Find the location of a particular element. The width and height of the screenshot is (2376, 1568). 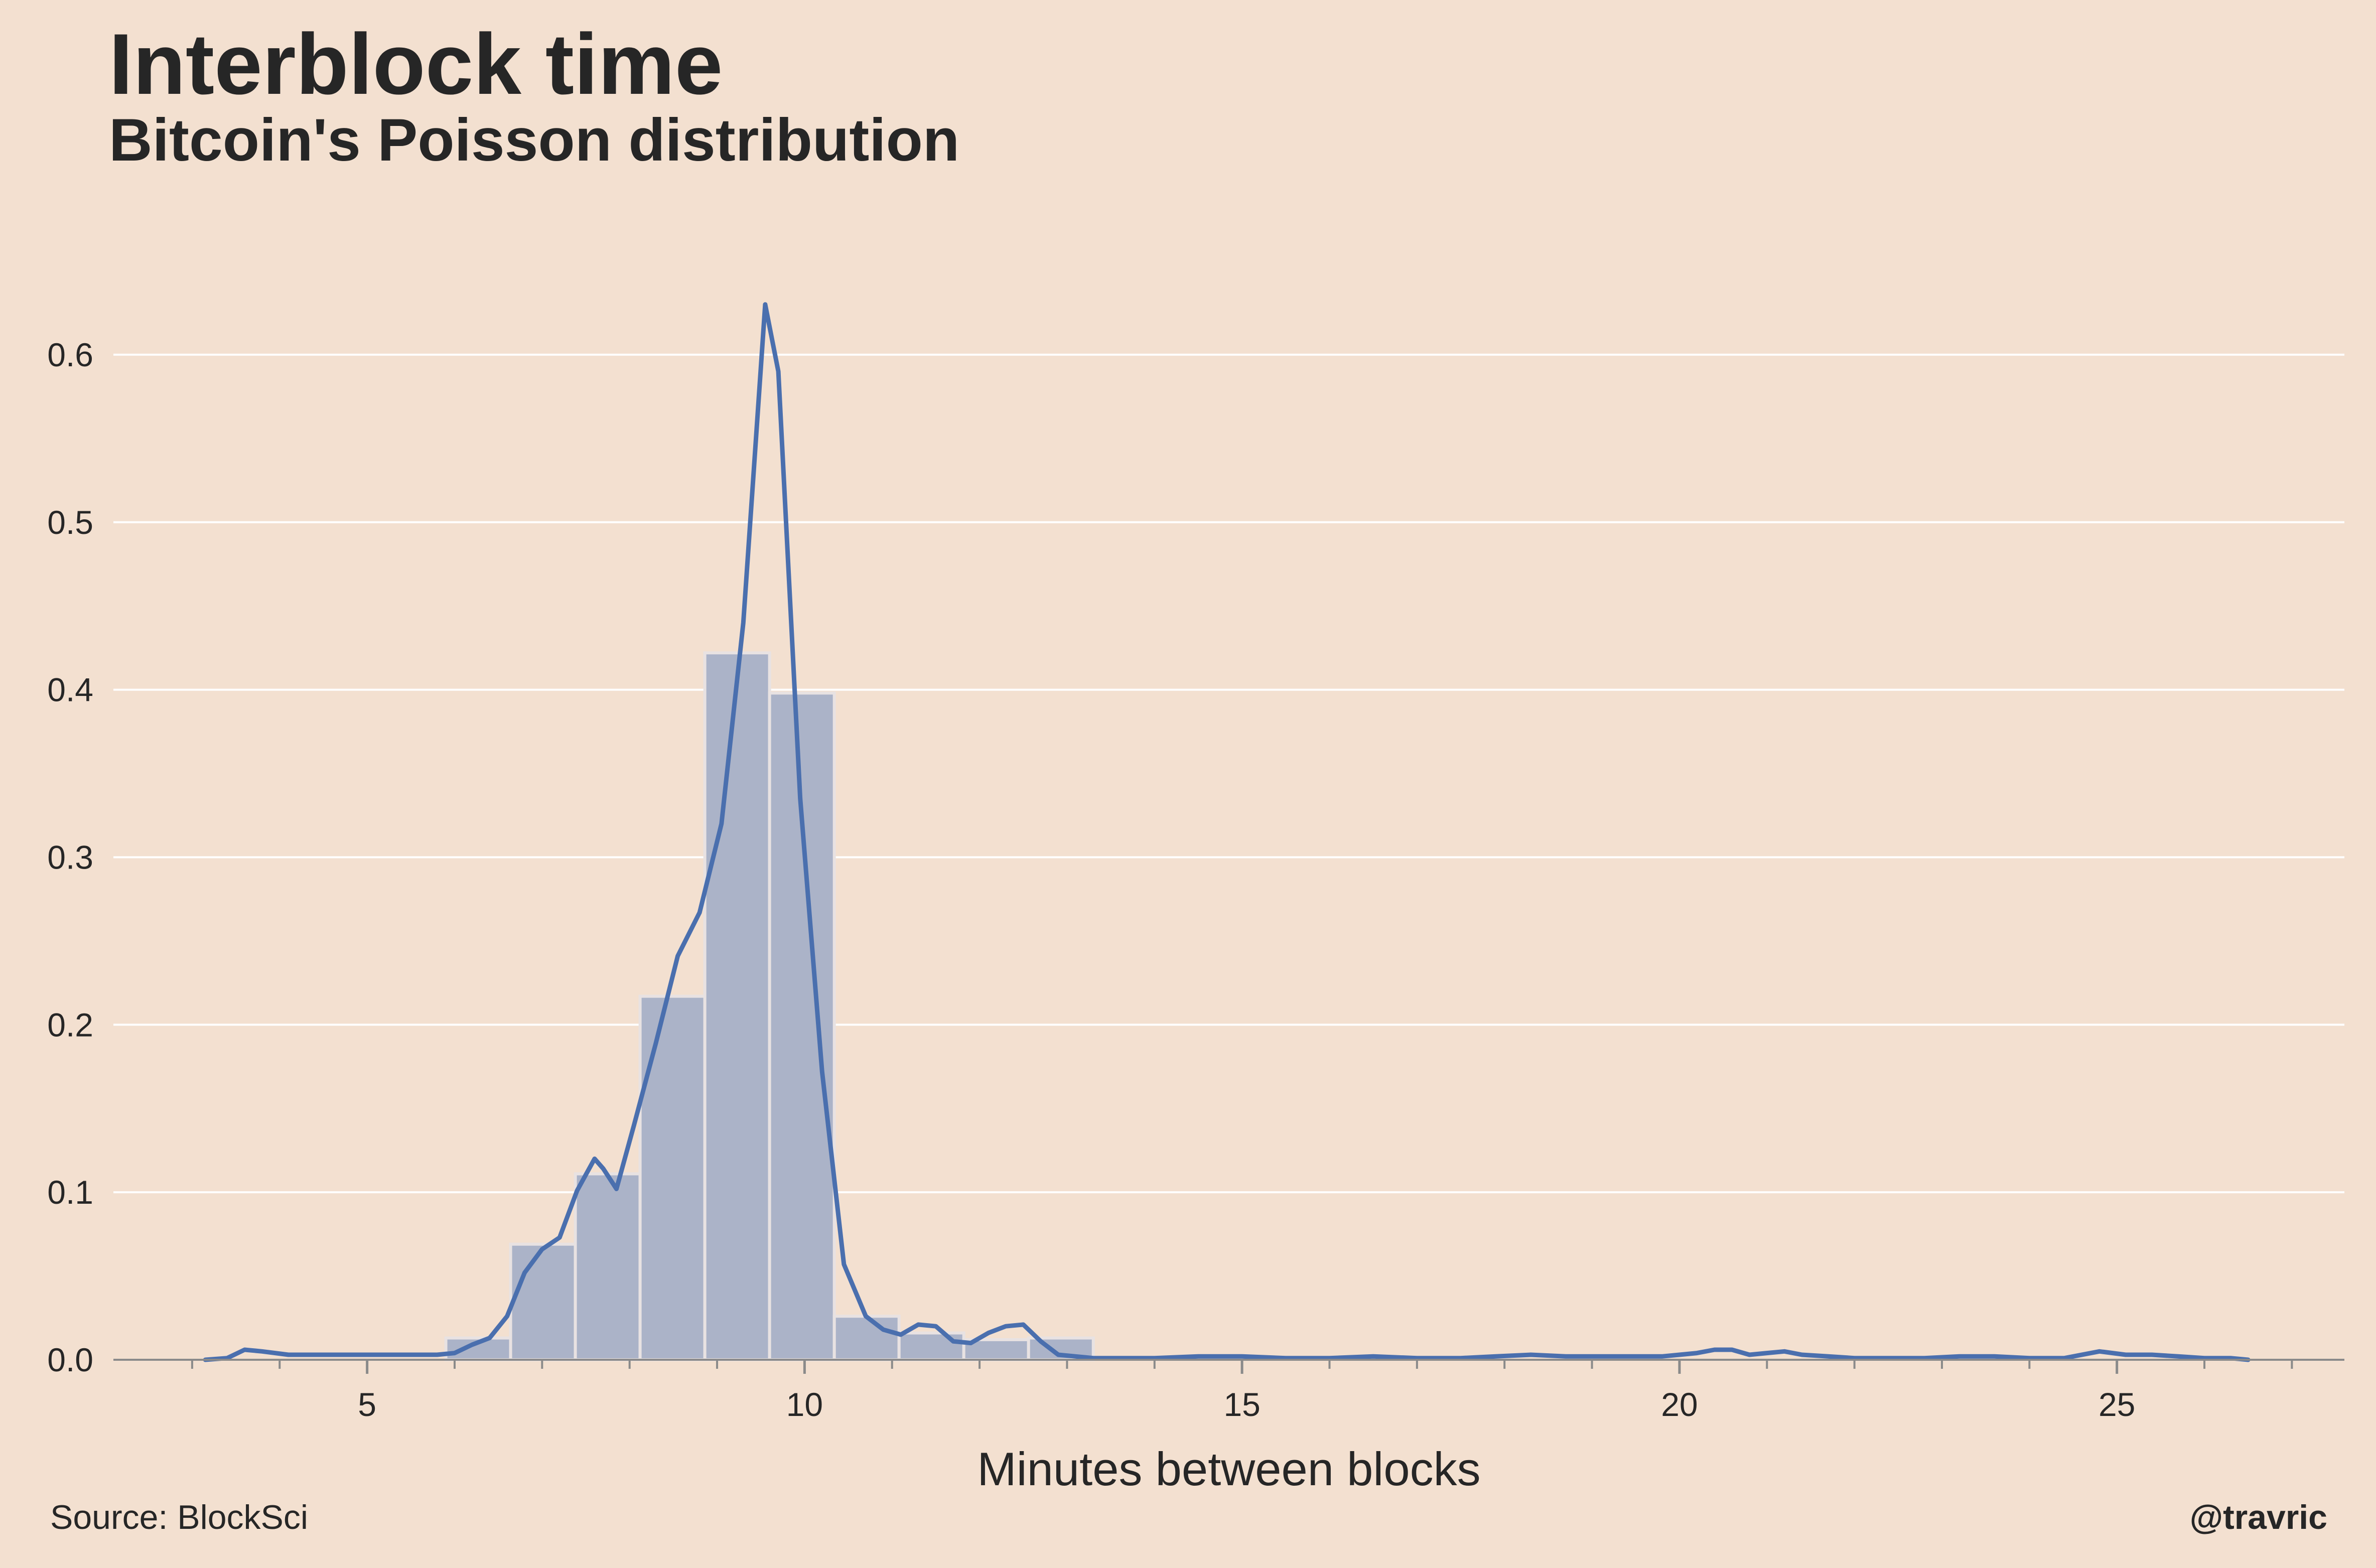

x-tick-label: 10 is located at coordinates (804, 1404).